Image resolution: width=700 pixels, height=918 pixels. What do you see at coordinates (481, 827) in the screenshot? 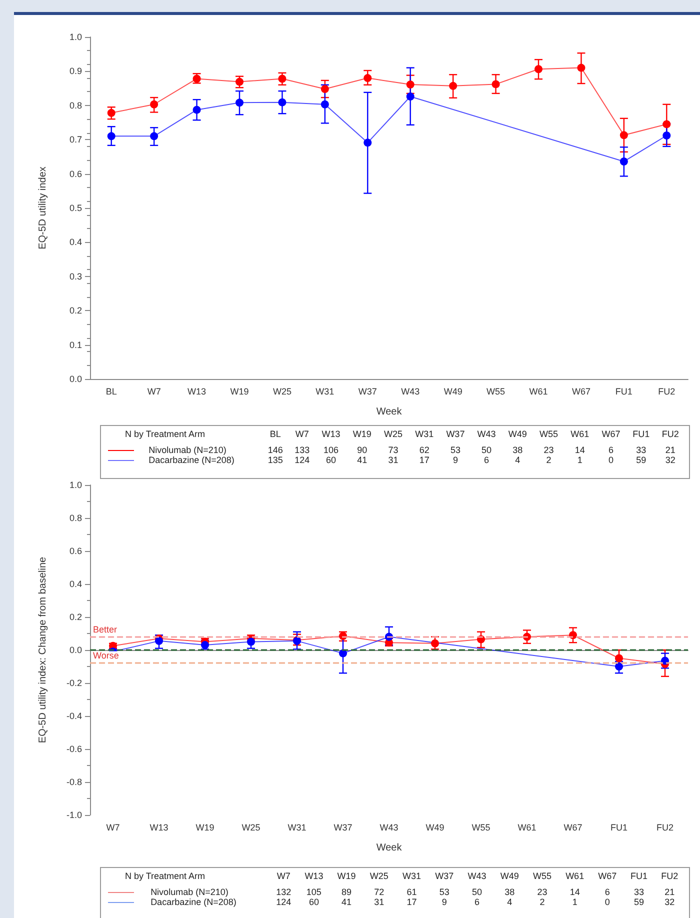
I see `x-tick-label: W55` at bounding box center [481, 827].